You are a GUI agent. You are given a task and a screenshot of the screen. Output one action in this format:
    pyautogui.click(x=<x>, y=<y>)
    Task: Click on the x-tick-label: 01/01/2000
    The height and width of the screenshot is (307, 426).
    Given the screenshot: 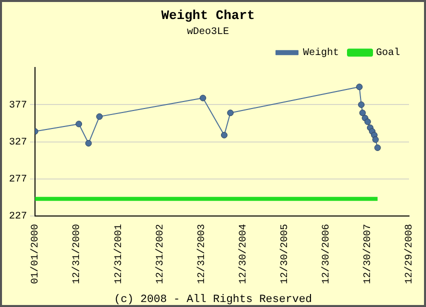 What is the action you would take?
    pyautogui.click(x=36, y=254)
    